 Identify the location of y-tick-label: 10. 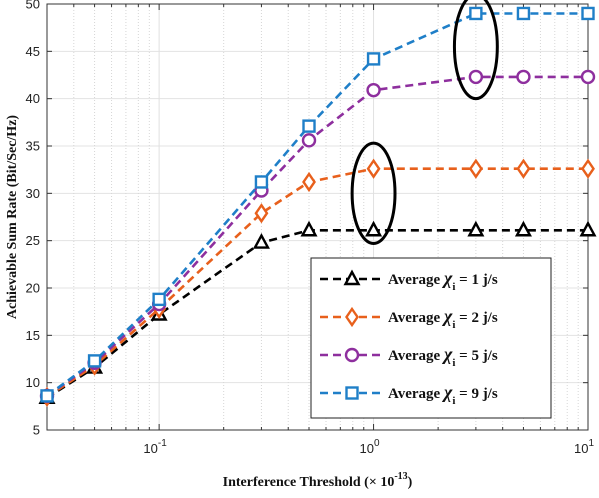
(33, 382).